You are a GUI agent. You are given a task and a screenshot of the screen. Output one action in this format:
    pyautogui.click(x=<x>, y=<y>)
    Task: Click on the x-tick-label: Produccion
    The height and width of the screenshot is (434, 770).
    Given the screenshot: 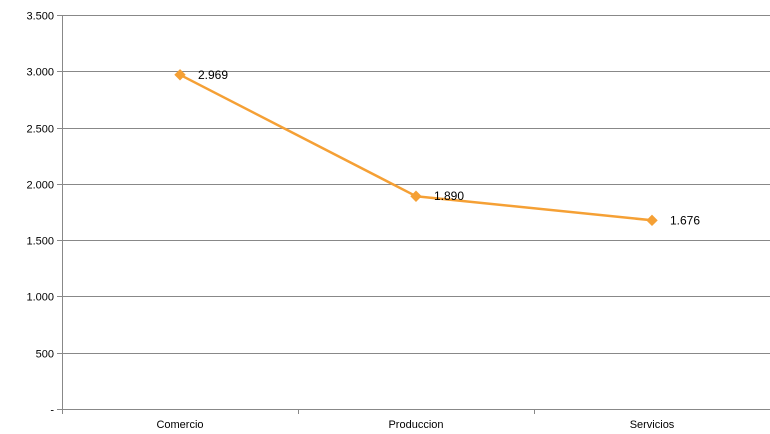 What is the action you would take?
    pyautogui.click(x=415, y=425)
    